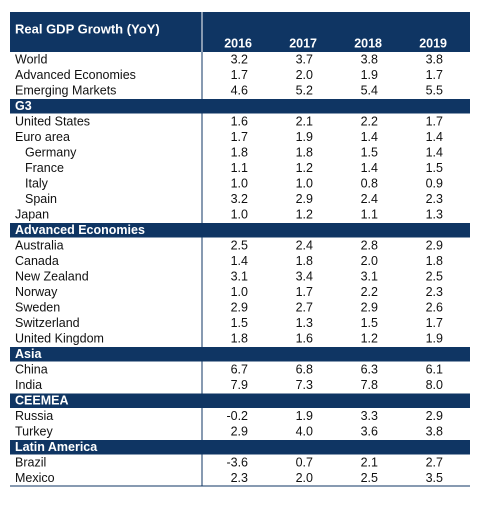 This screenshot has width=480, height=516. I want to click on section-header: CEEMEA, so click(41, 401).